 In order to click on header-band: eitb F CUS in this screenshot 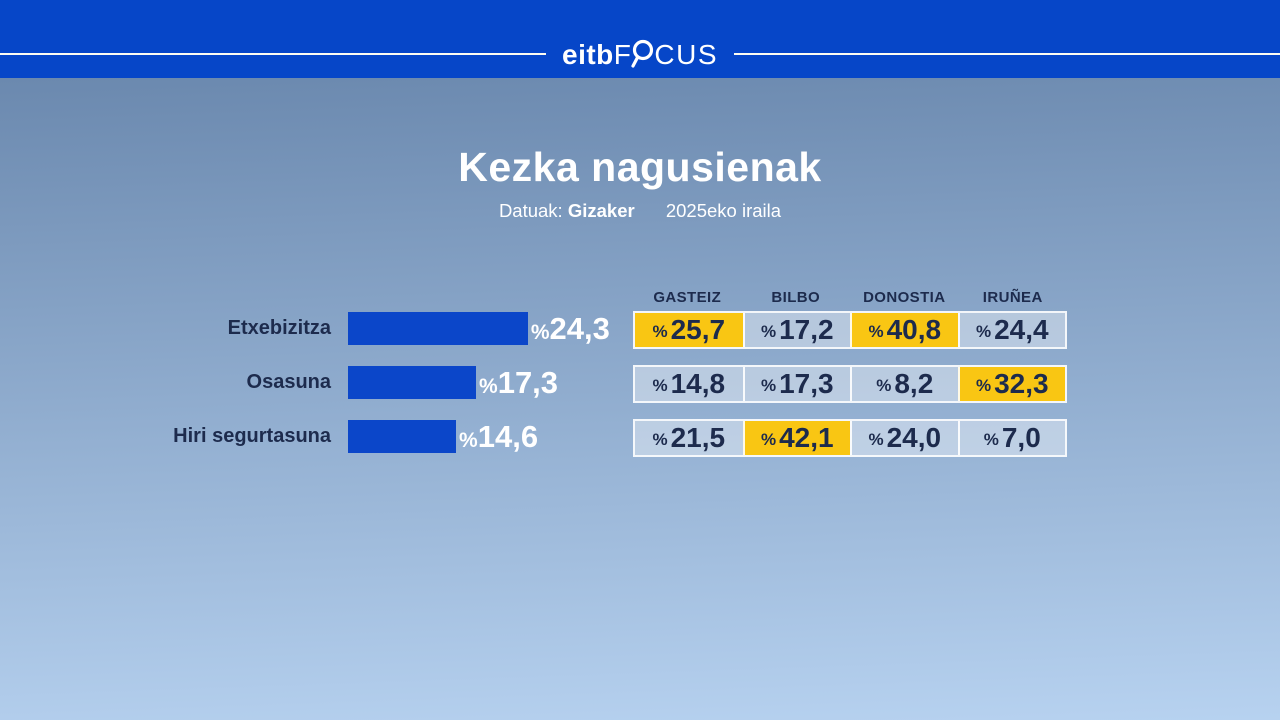, I will do `click(640, 39)`.